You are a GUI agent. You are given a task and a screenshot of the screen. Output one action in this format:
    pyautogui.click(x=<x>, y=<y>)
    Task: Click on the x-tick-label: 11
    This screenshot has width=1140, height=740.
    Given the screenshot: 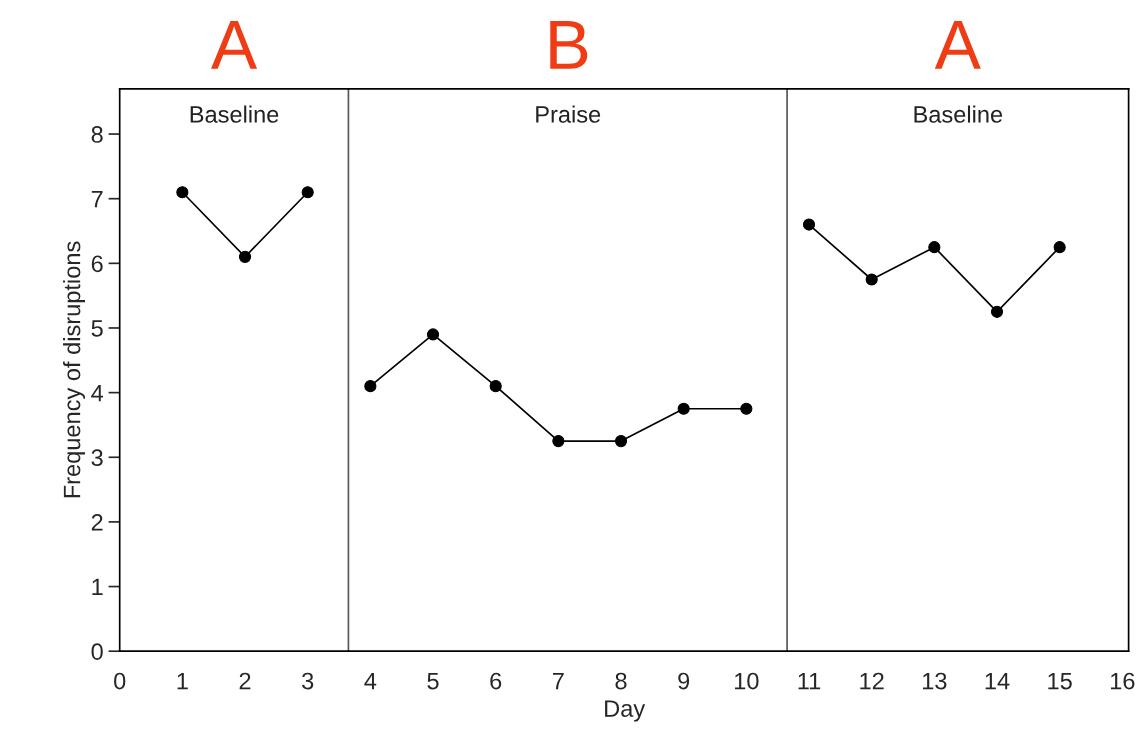 What is the action you would take?
    pyautogui.click(x=809, y=681)
    